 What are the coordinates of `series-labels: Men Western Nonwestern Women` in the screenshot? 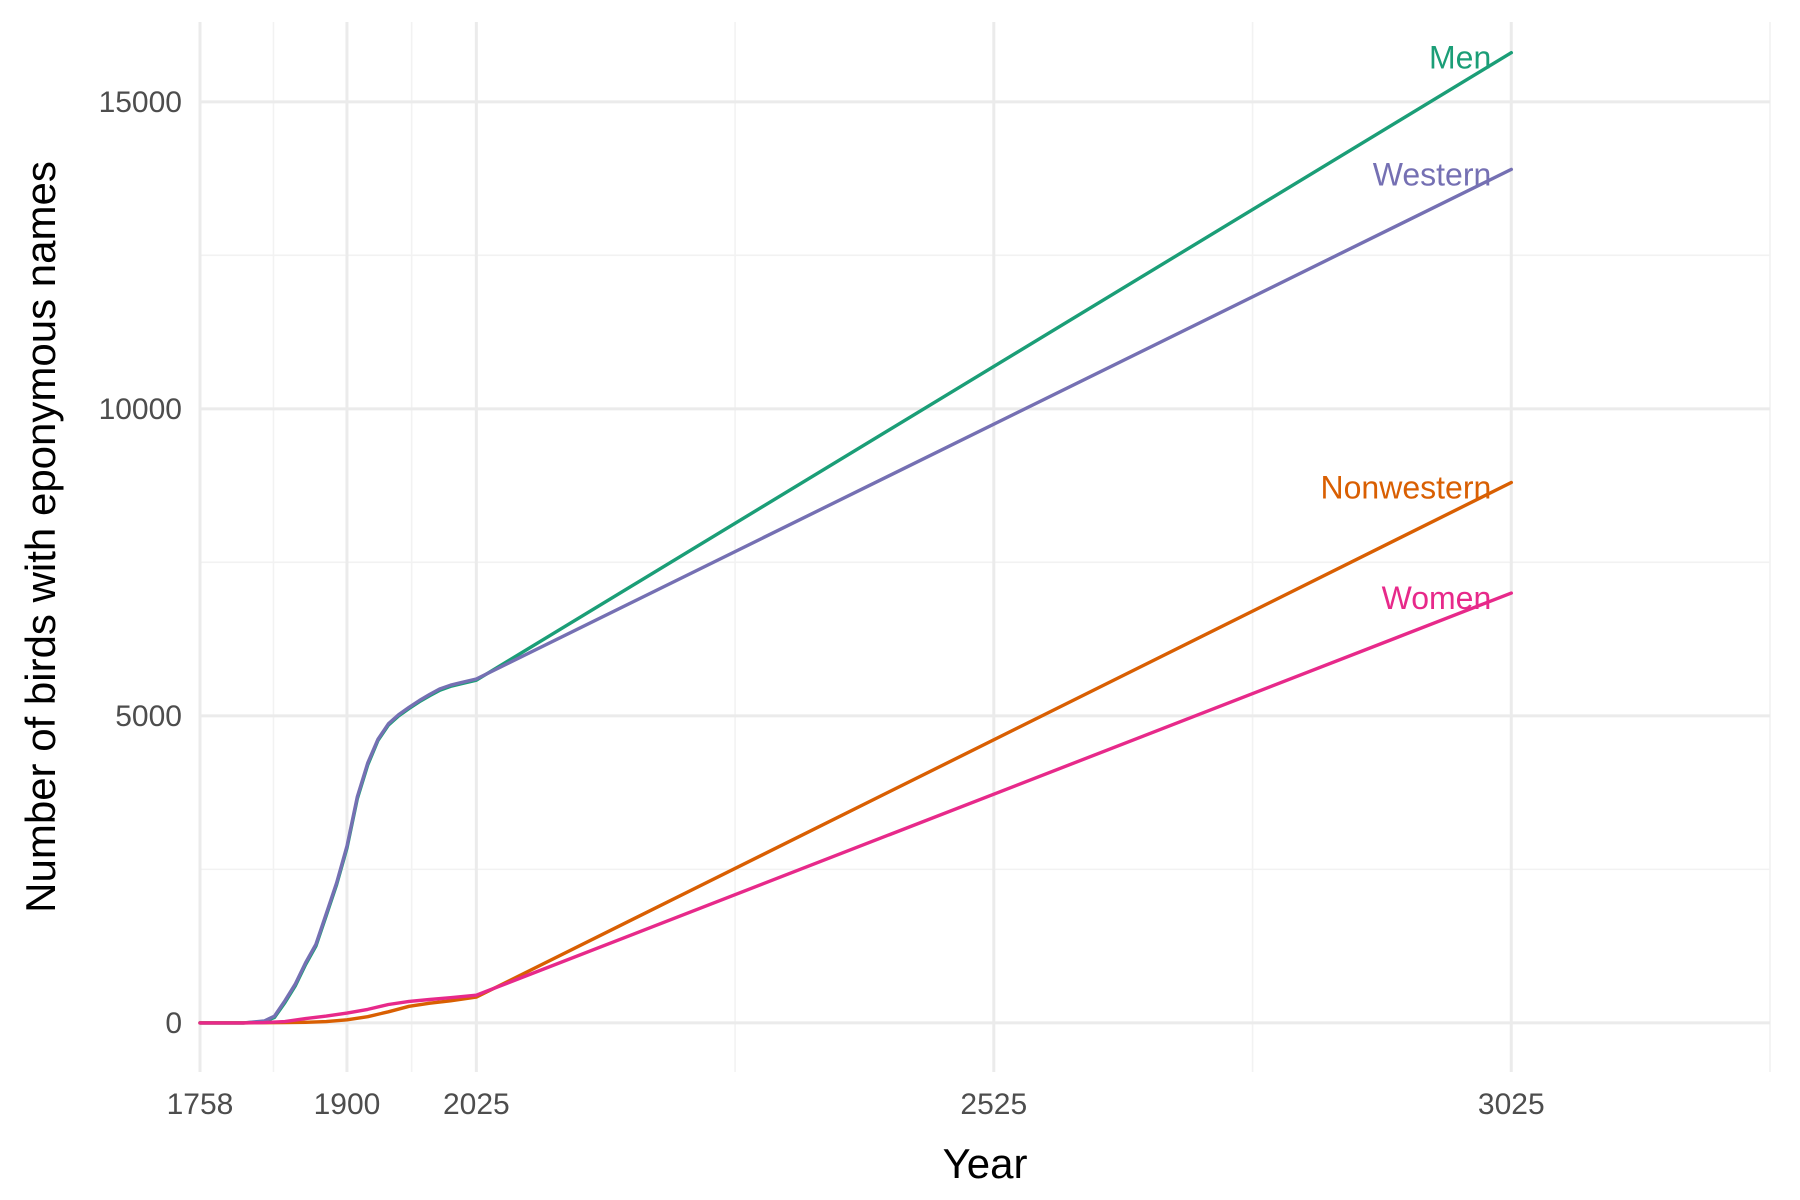 It's located at (1406, 328).